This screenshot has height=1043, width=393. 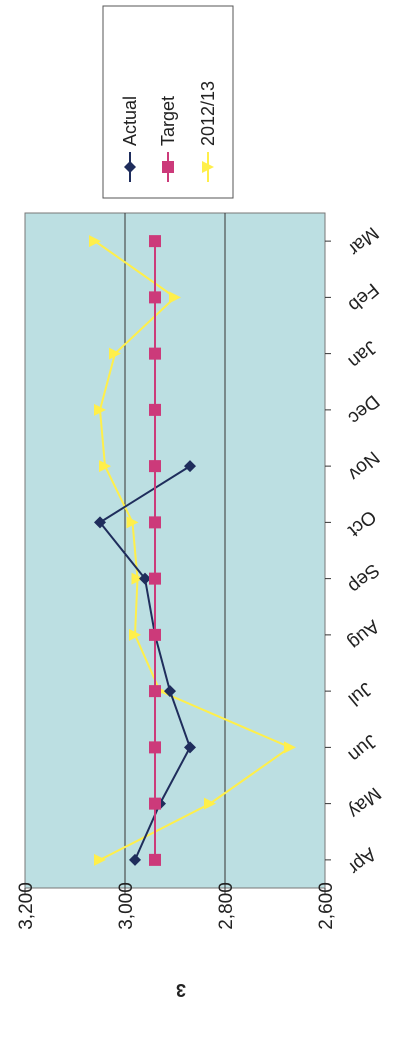 I want to click on x-tick-label: Jan, so click(x=362, y=354).